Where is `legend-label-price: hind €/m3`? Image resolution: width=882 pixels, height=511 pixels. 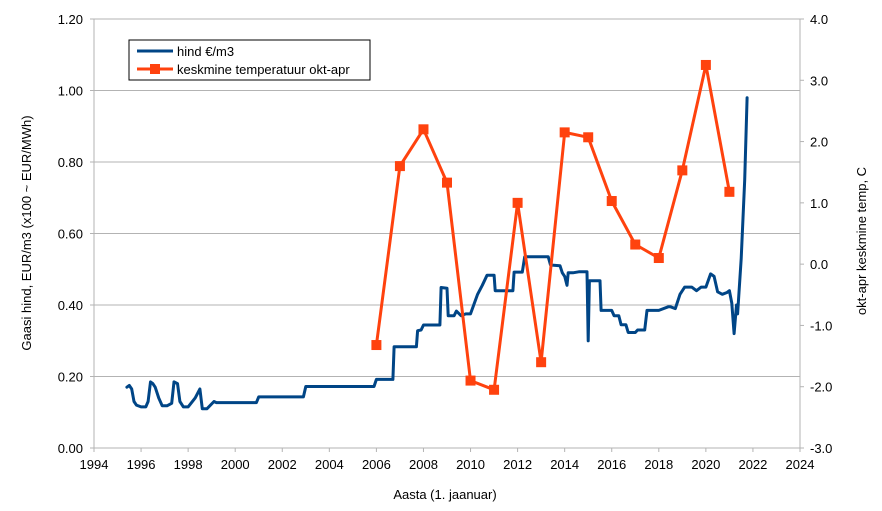
legend-label-price: hind €/m3 is located at coordinates (205, 51).